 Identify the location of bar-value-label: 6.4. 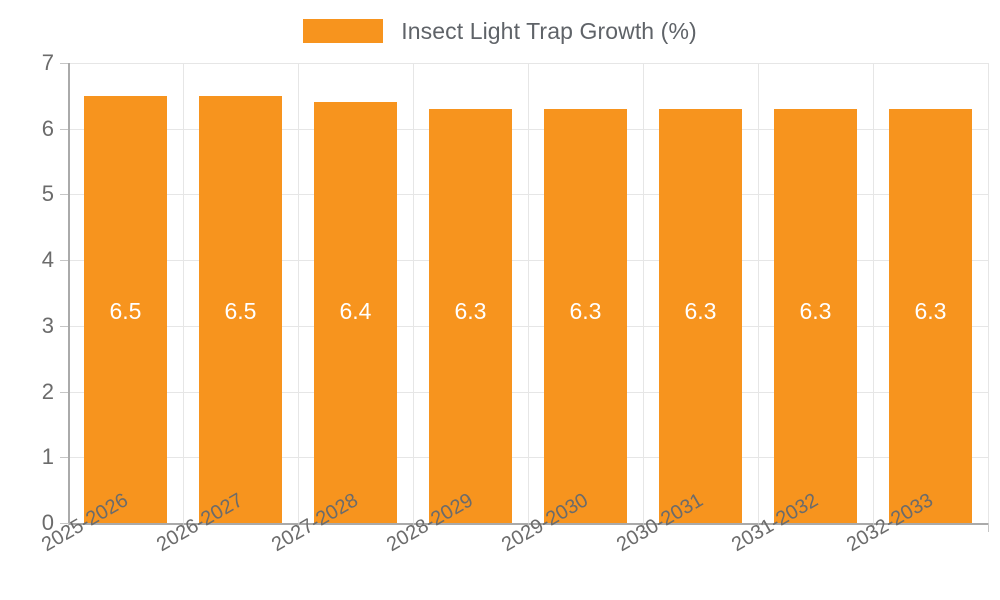
(355, 311).